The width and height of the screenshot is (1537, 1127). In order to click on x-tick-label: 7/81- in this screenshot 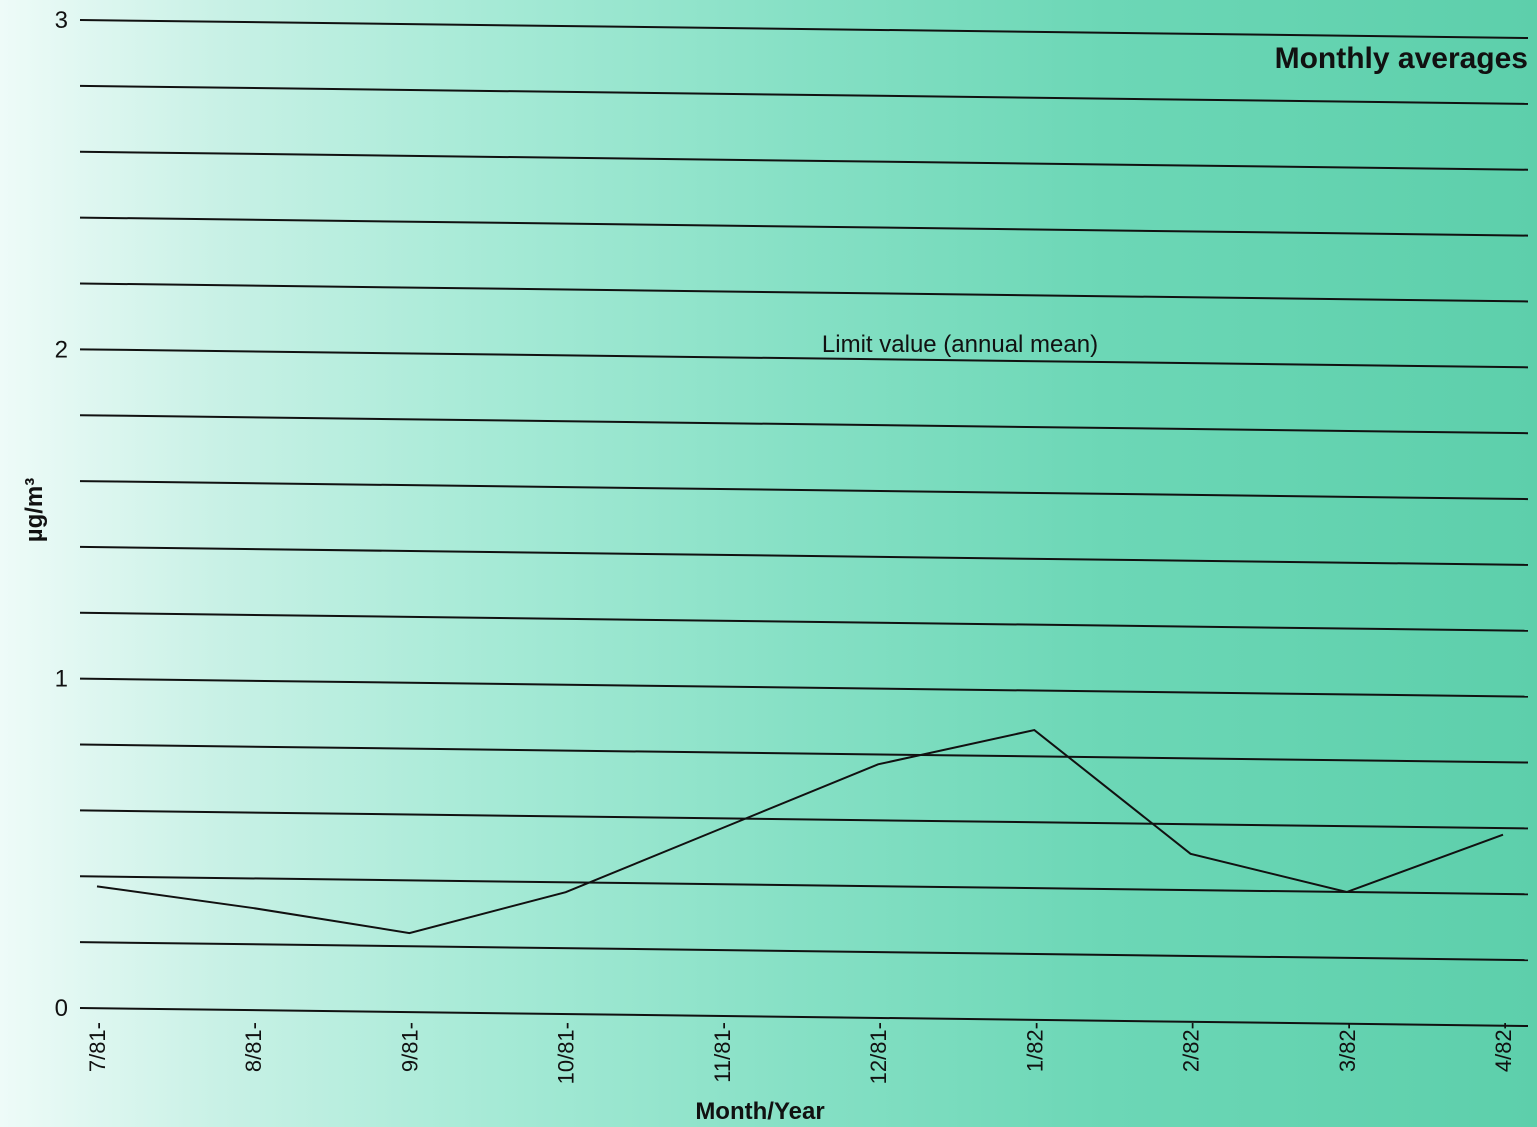, I will do `click(97, 1047)`.